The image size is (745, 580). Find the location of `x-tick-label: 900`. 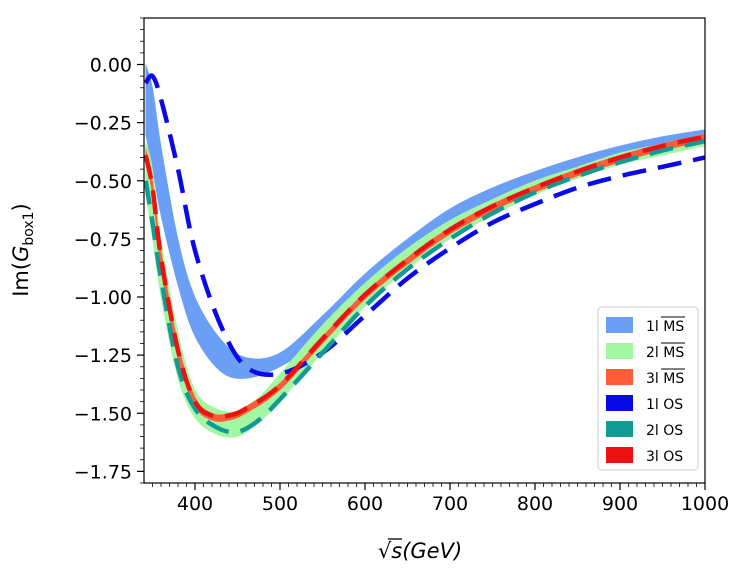

x-tick-label: 900 is located at coordinates (620, 504).